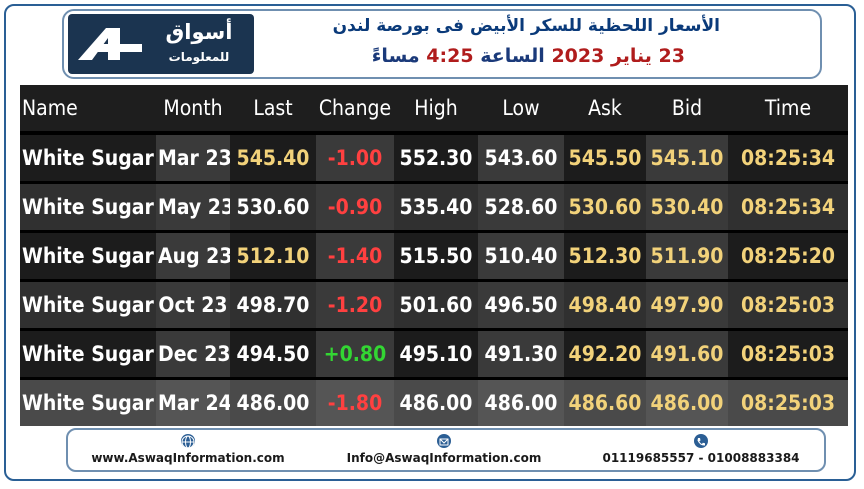 This screenshot has height=489, width=864. I want to click on cell-bid: 486.00, so click(687, 401).